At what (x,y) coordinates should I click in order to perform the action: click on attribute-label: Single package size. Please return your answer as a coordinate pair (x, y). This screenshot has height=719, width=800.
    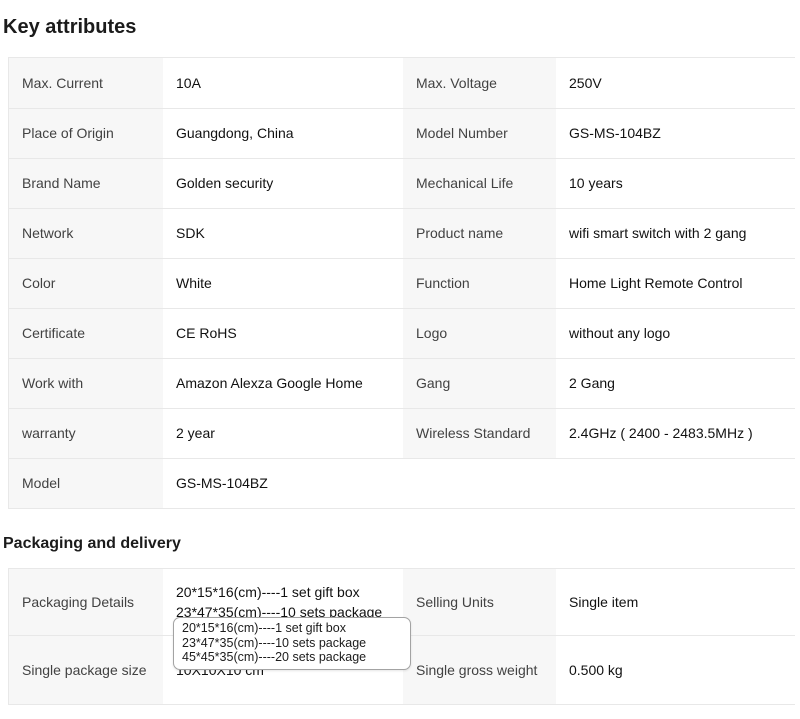
    Looking at the image, I should click on (84, 669).